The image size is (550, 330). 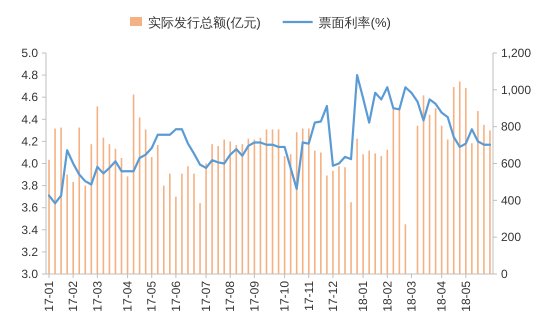 What do you see at coordinates (29, 251) in the screenshot?
I see `y-tick-label: 3.2` at bounding box center [29, 251].